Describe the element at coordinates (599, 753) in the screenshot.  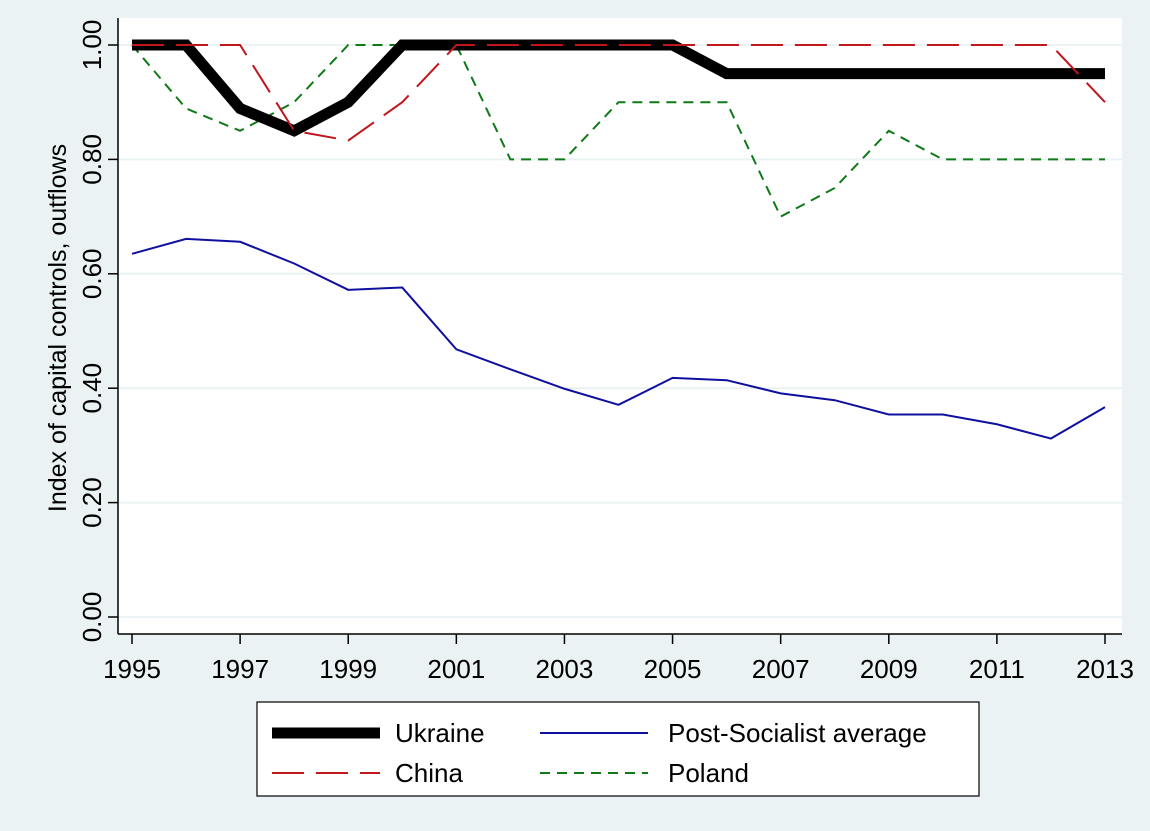
I see `legend: Ukraine Post-Socialist average China Poland` at that location.